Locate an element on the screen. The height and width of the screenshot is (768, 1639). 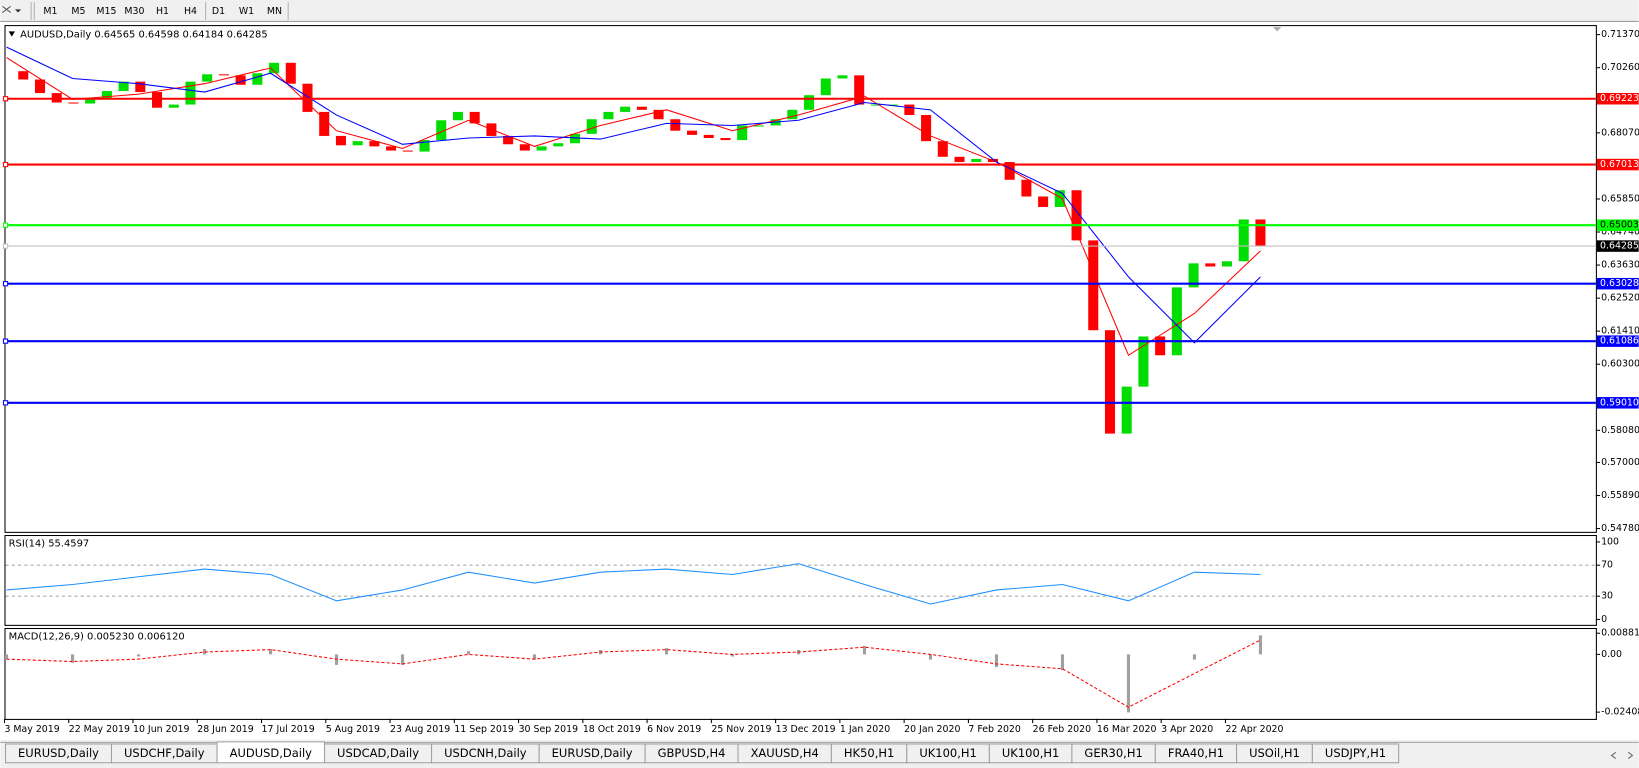
tab-label: GER30,H1 is located at coordinates (1113, 753).